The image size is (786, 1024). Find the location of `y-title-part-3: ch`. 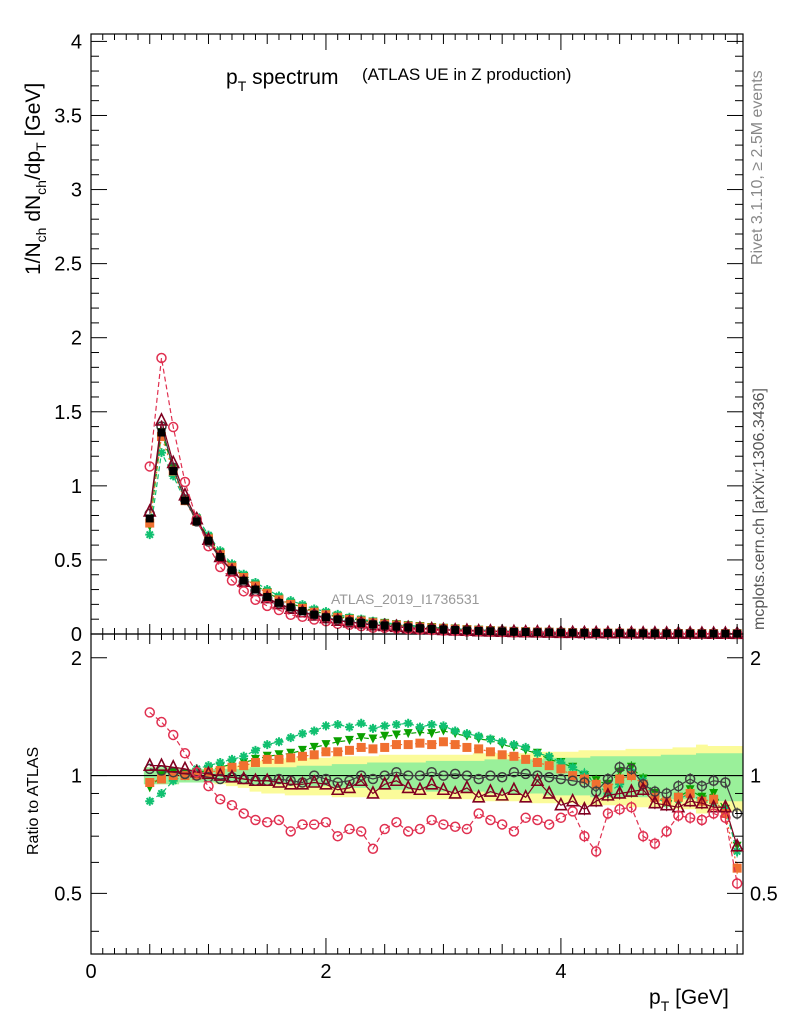

y-title-part-3: ch is located at coordinates (41, 187).